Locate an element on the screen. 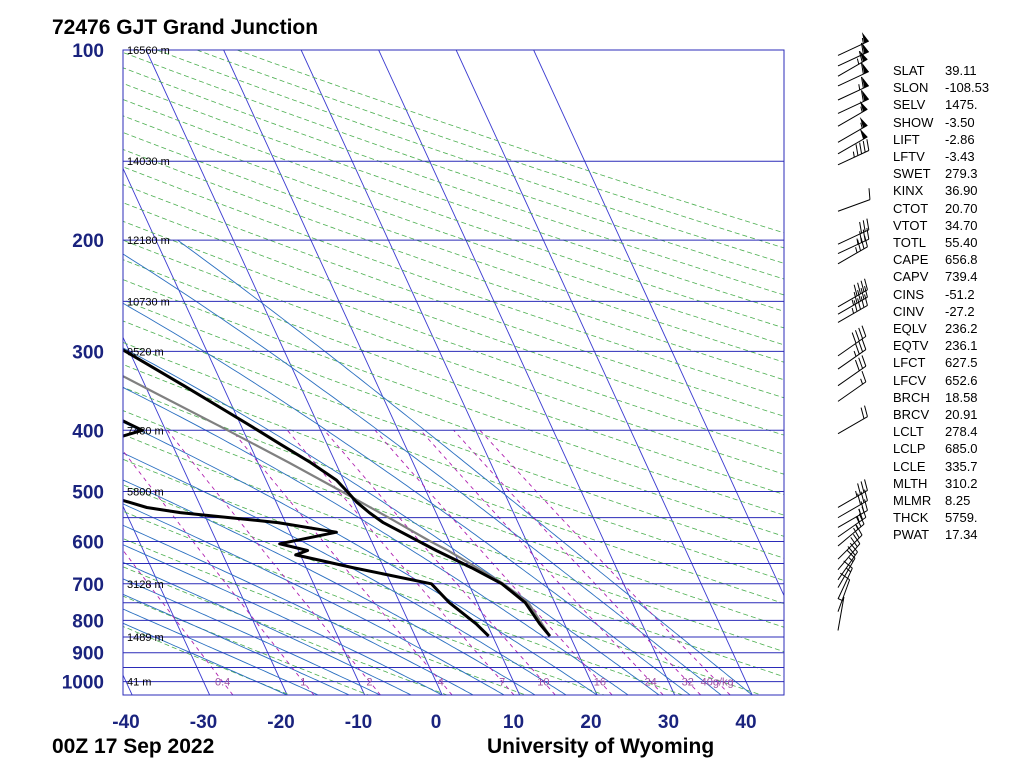  index-row: LCLE 335.7 is located at coordinates (935, 466).